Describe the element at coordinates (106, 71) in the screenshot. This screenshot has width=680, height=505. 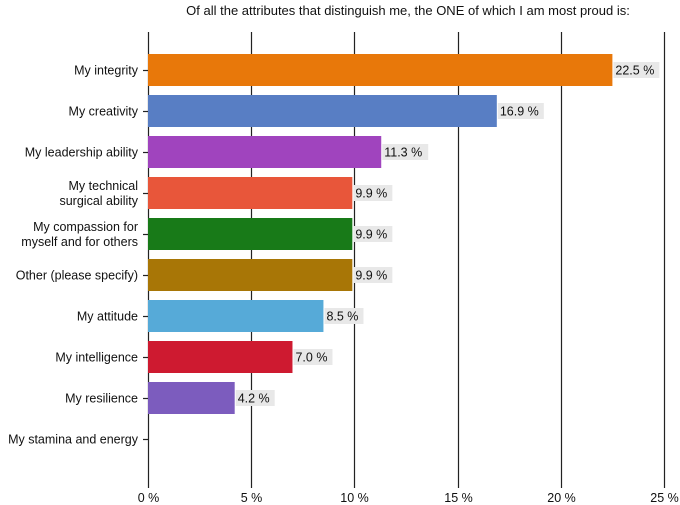
I see `category-label: My integrity` at that location.